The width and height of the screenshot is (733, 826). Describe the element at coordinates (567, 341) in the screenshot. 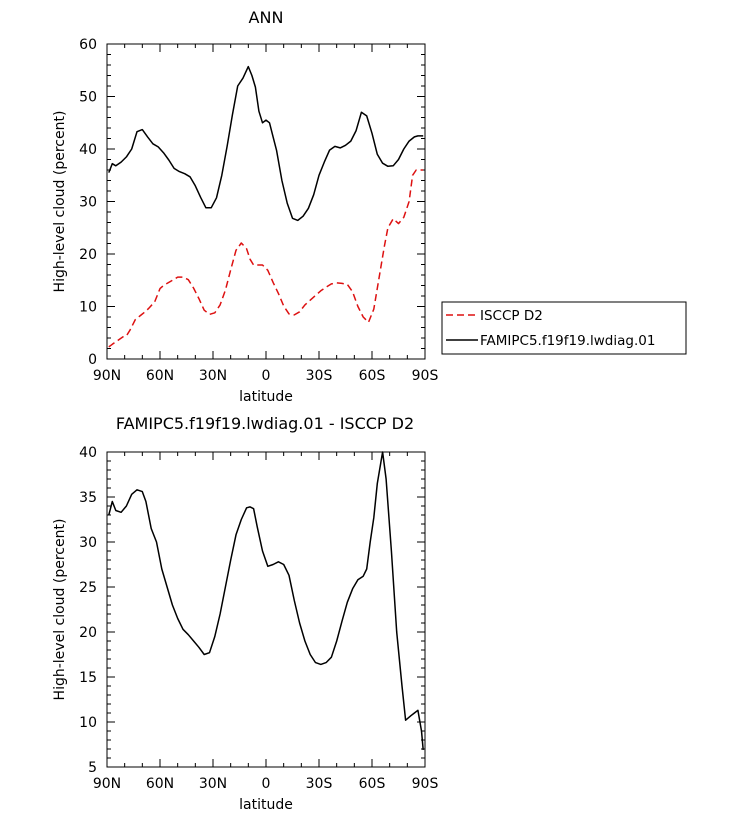

I see `legend-label-famipc5: FAMIPC5.f19f19.lwdiag.01` at that location.